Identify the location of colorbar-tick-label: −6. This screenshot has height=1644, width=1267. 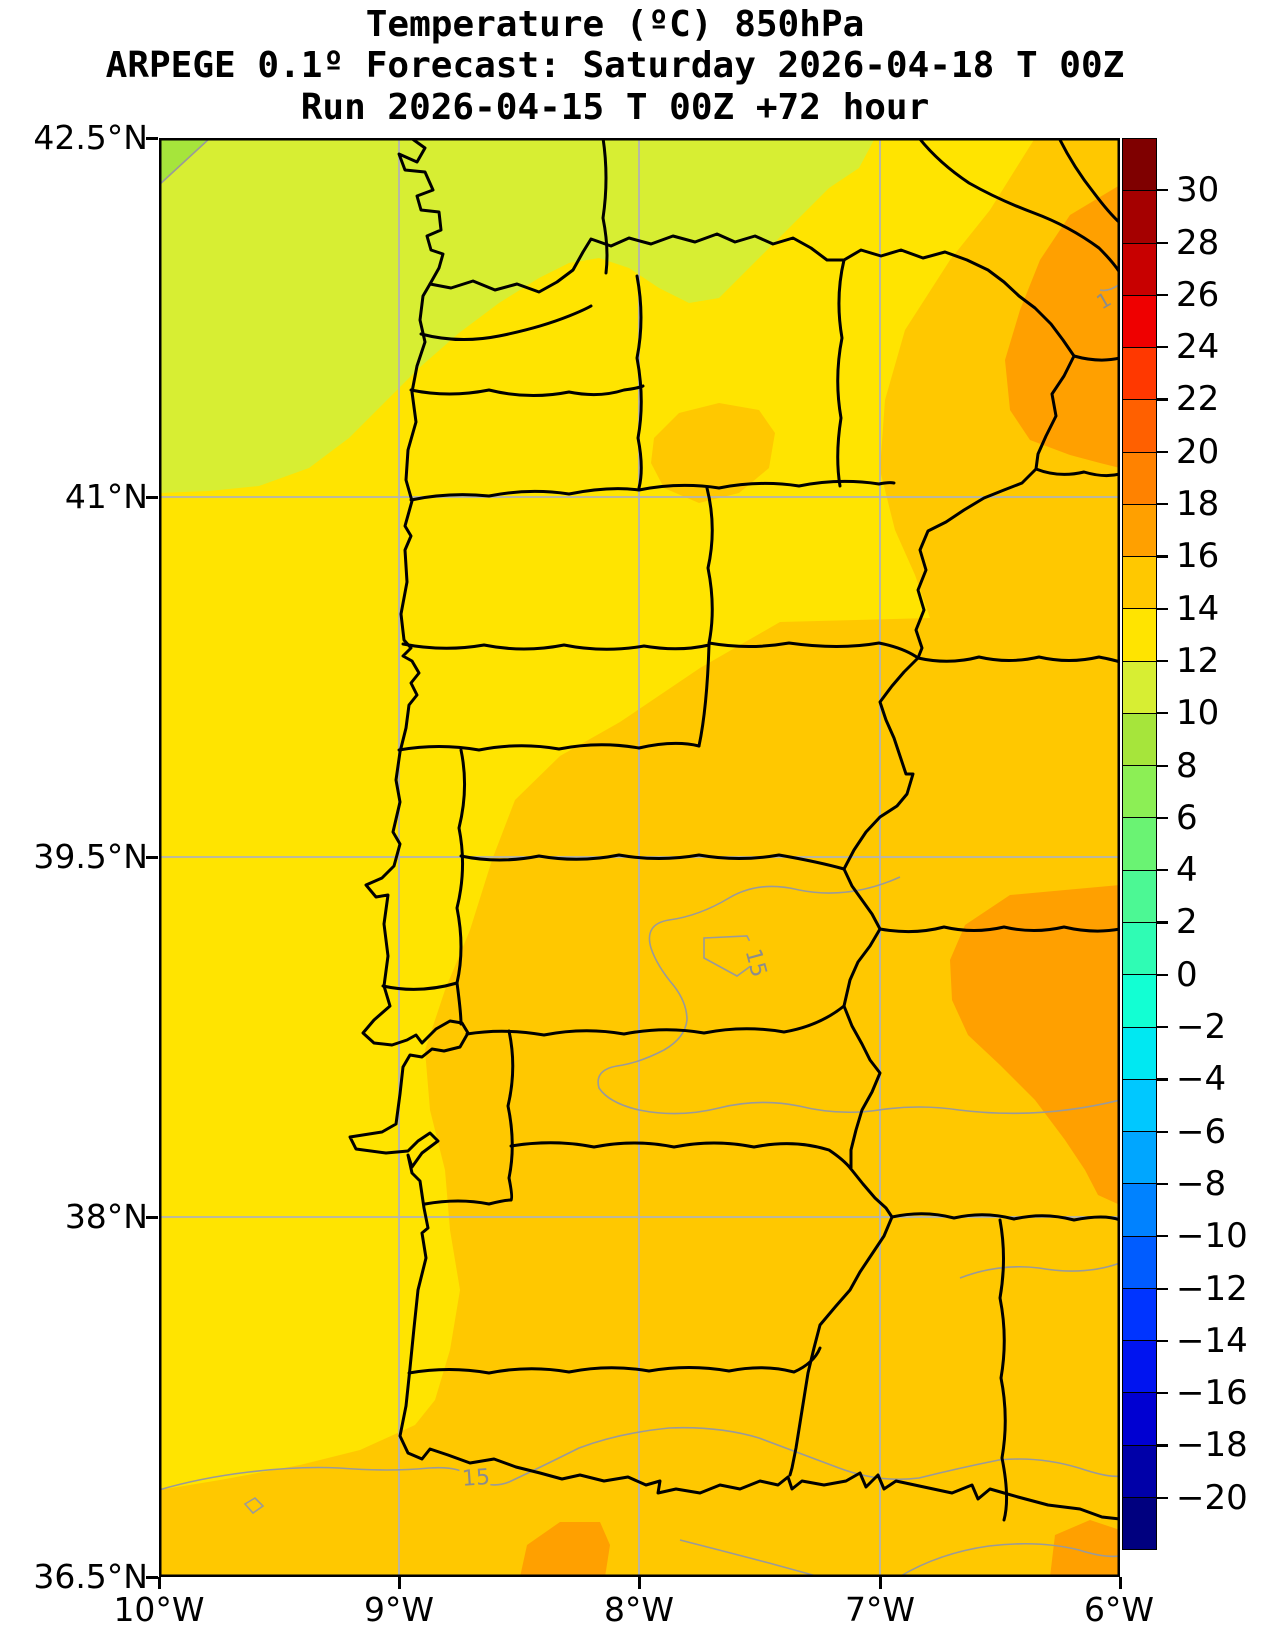
(1201, 1131).